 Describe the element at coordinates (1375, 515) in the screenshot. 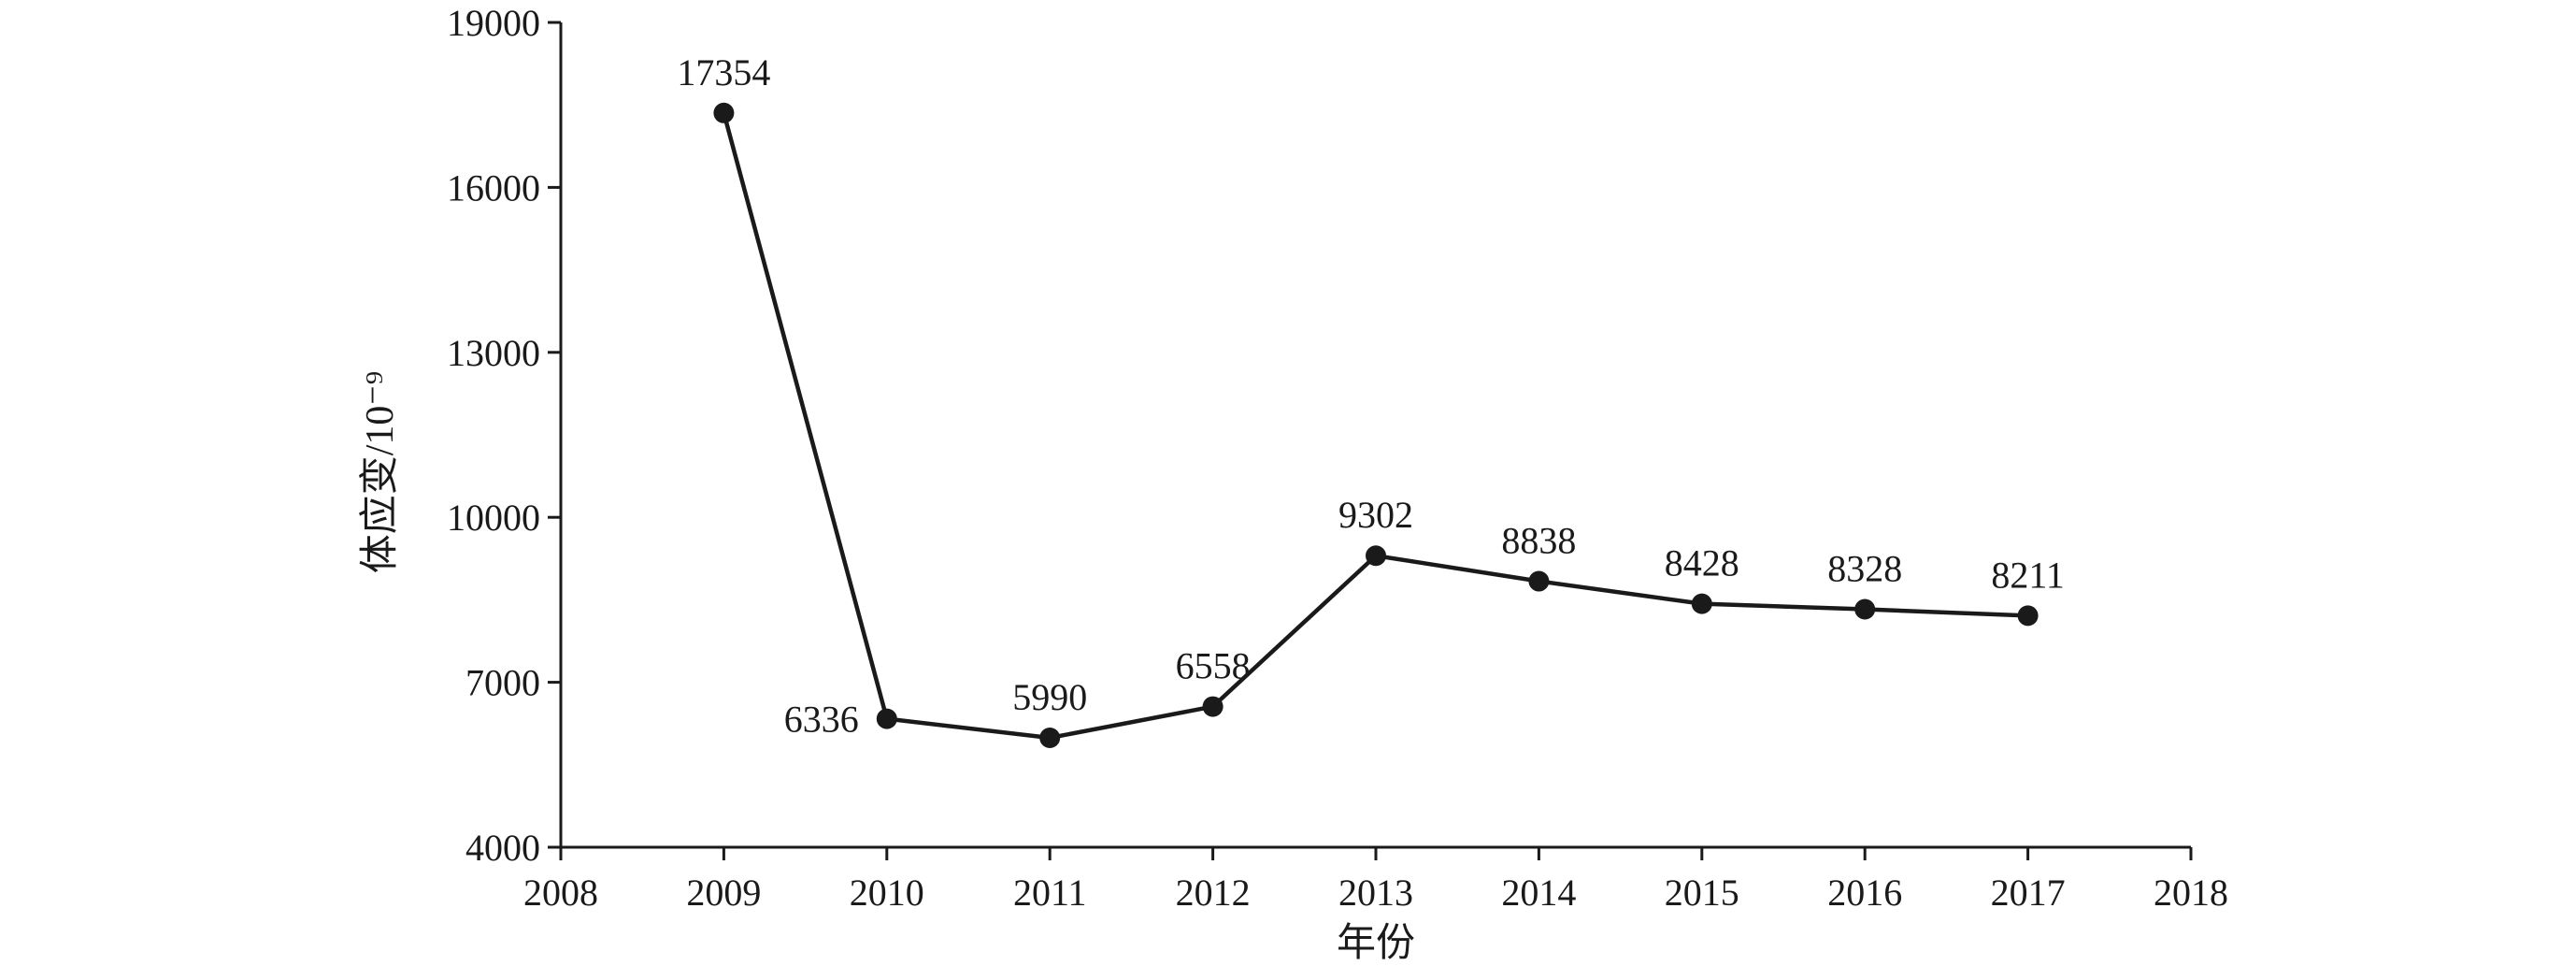

I see `data-label: 9302` at that location.